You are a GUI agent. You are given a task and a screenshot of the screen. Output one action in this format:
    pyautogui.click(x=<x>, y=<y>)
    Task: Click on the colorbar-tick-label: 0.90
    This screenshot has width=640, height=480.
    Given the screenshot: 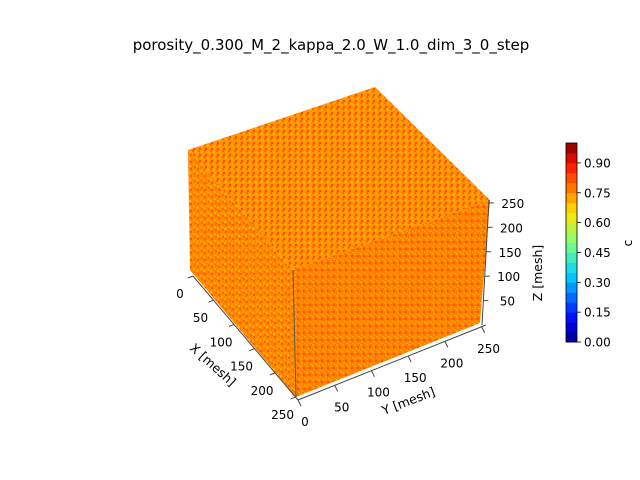 What is the action you would take?
    pyautogui.click(x=597, y=163)
    